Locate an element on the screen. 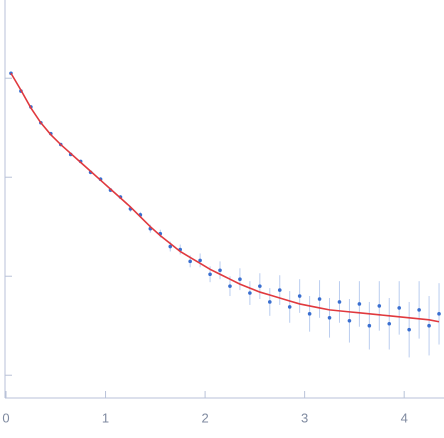 The image size is (444, 438). x-tick-label: 1 is located at coordinates (105, 417).